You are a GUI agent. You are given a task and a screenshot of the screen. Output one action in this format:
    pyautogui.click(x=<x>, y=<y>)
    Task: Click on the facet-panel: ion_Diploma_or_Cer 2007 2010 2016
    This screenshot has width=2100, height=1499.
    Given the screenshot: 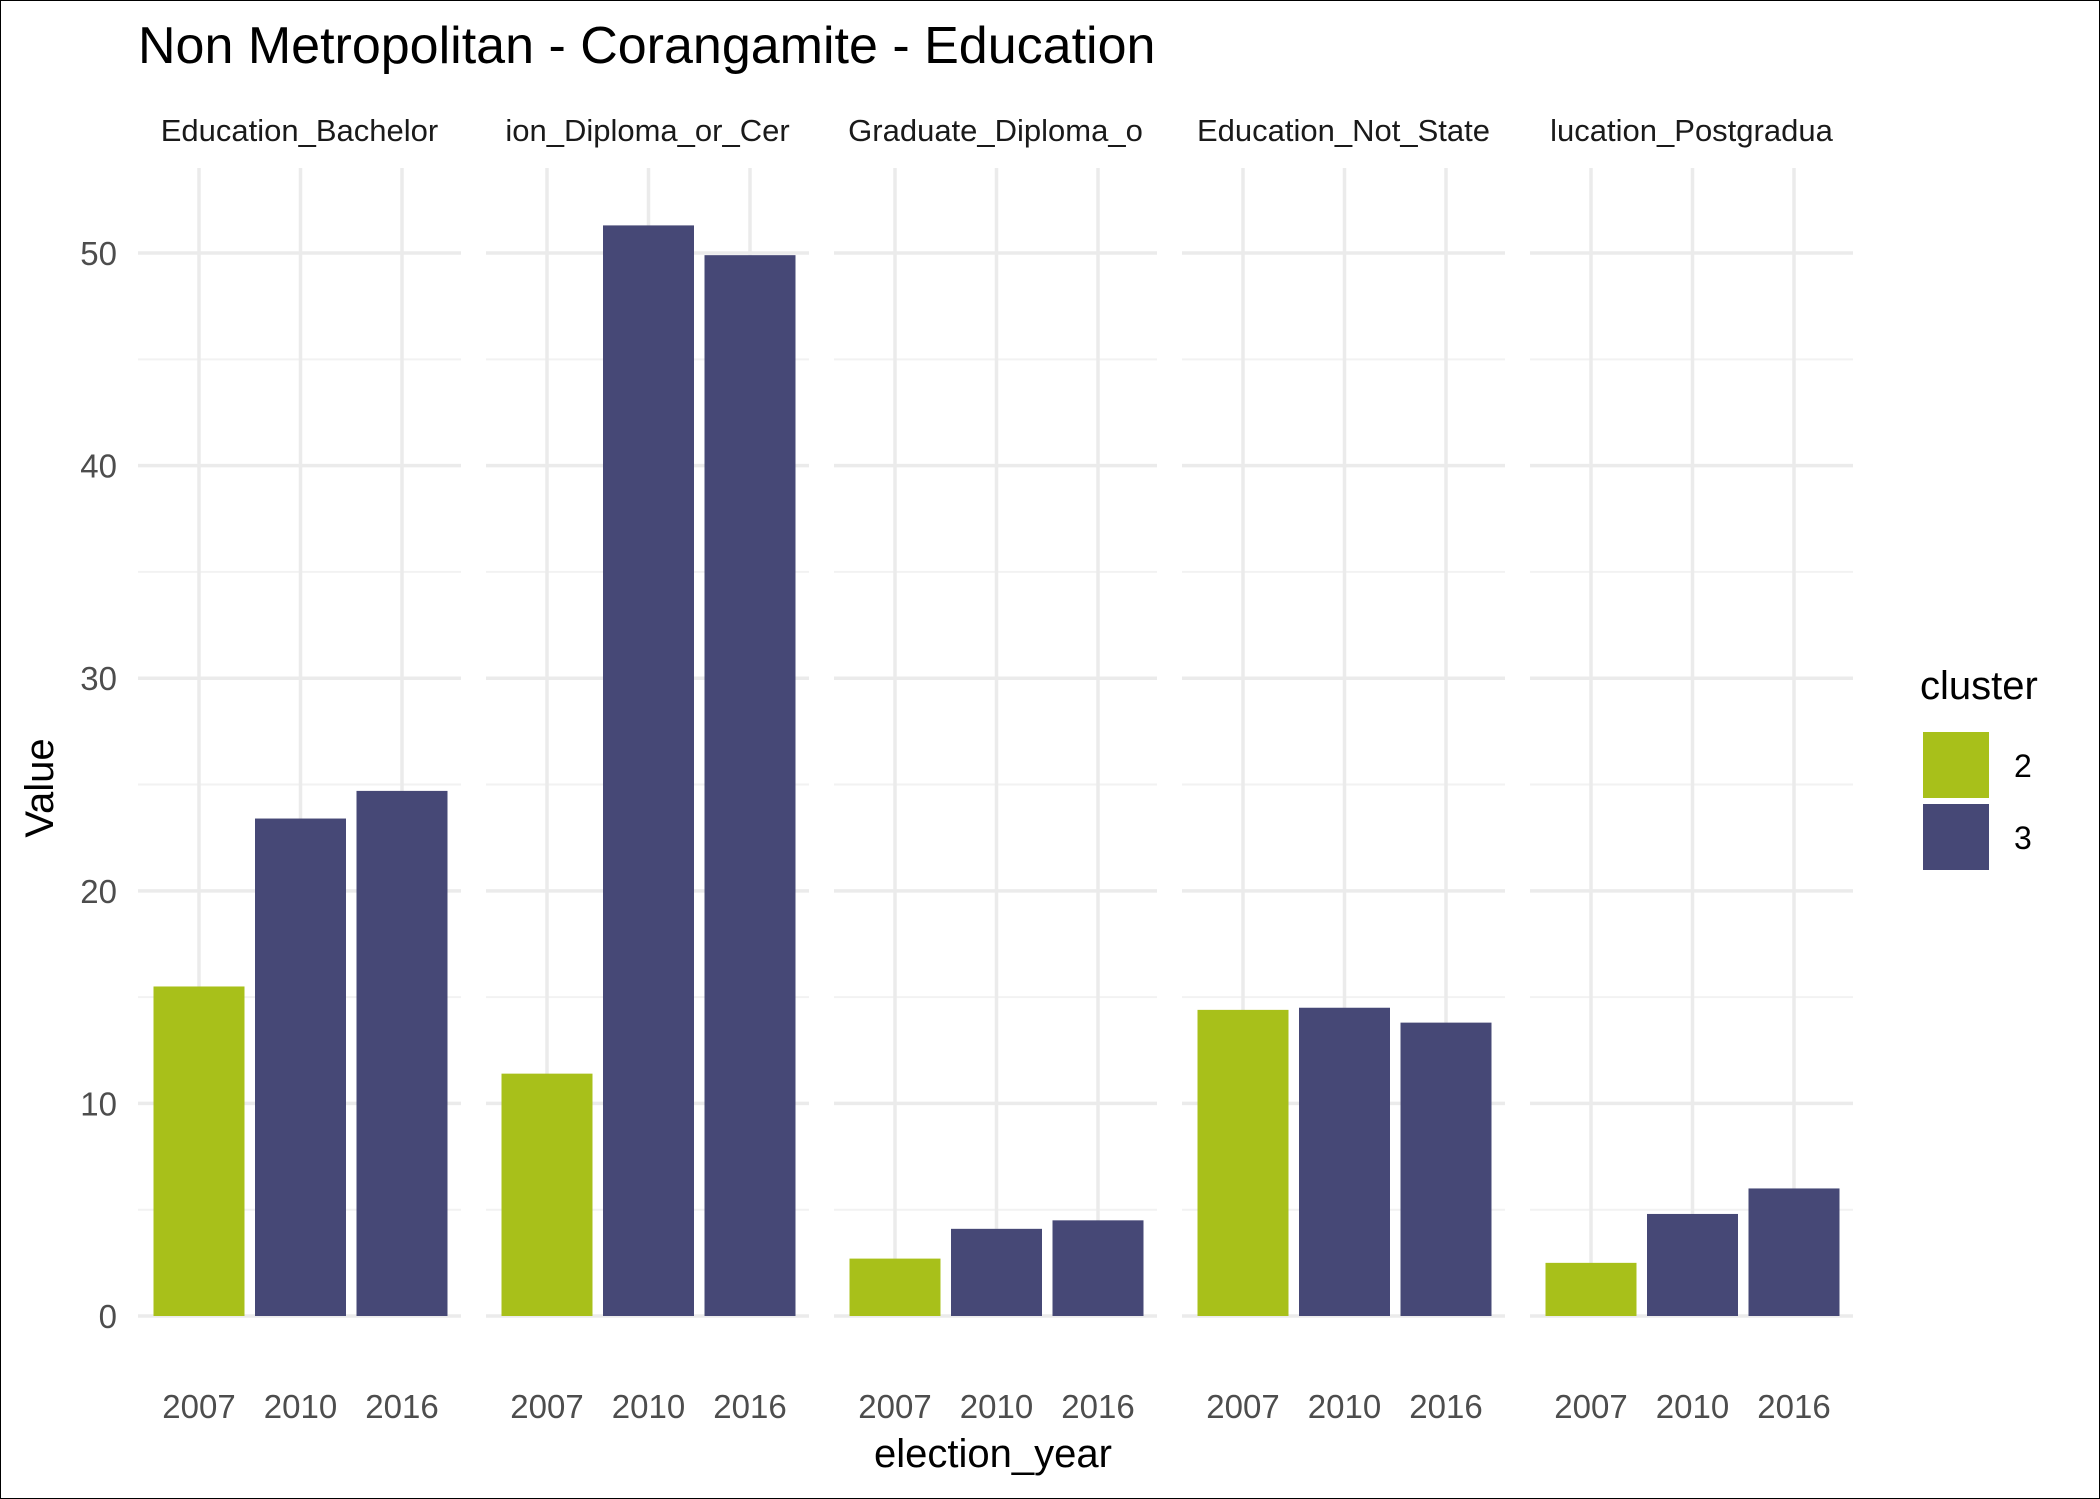 What is the action you would take?
    pyautogui.click(x=647, y=769)
    